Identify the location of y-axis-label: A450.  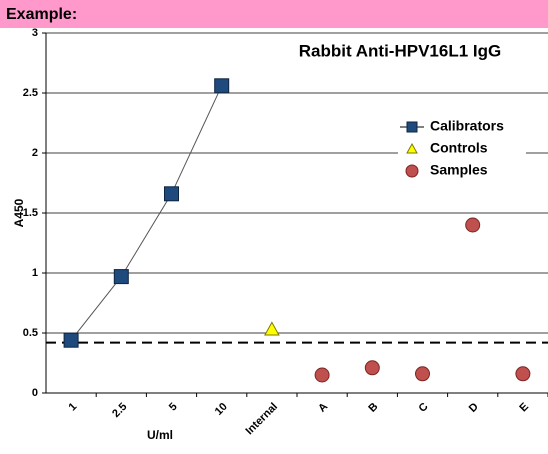
(19, 212).